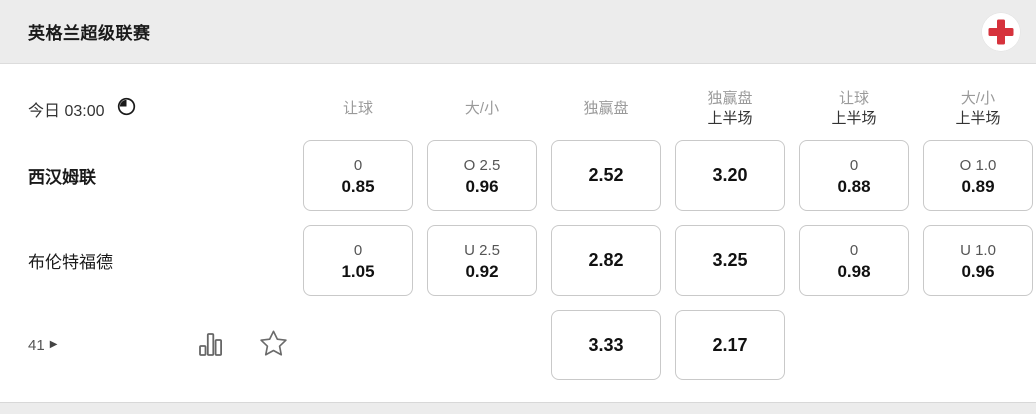 This screenshot has width=1036, height=414. I want to click on odds-price: 2.82, so click(606, 260).